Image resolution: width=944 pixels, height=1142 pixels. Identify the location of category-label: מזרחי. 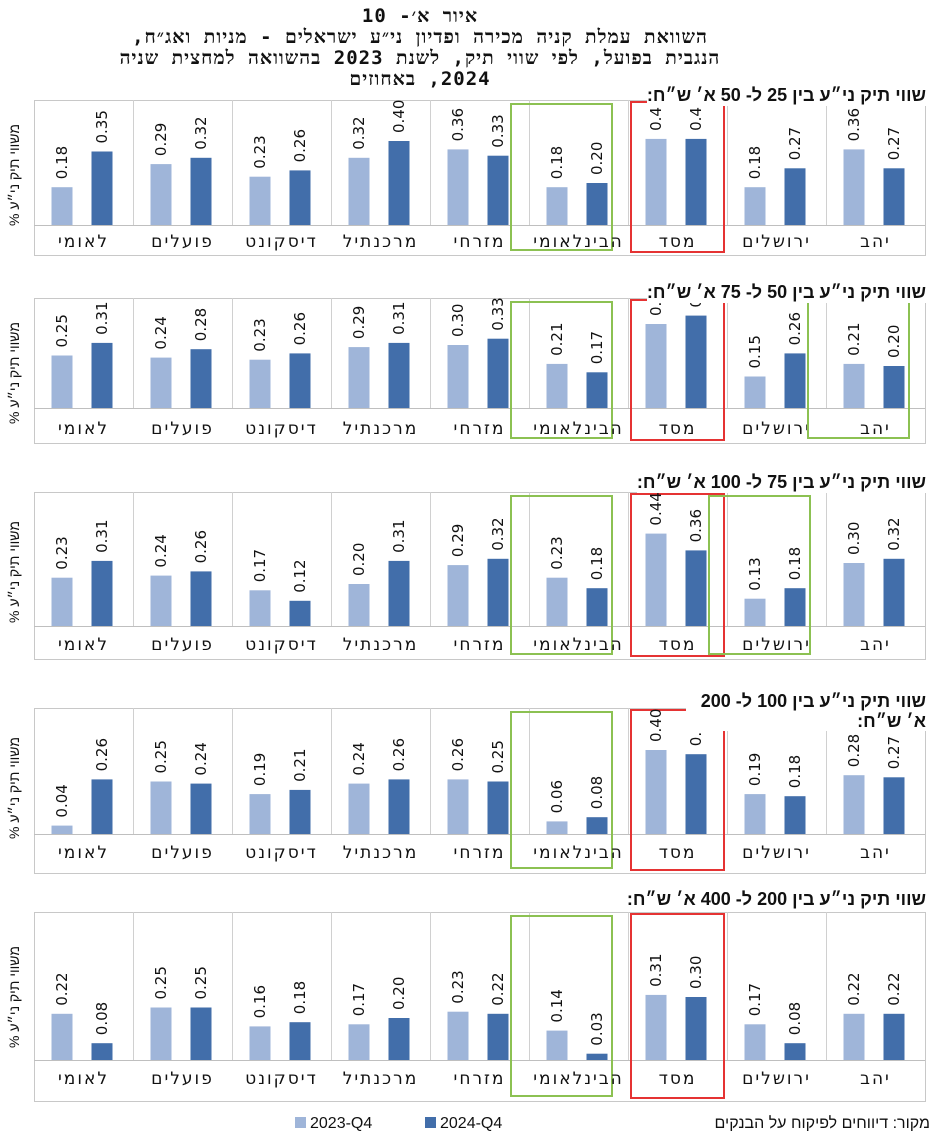
(480, 645).